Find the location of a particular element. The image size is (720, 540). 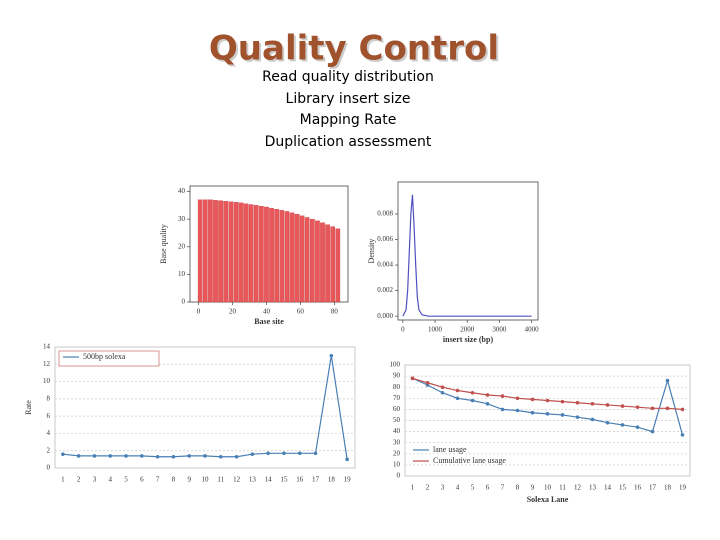

y-axis-label: Rate is located at coordinates (28, 407).